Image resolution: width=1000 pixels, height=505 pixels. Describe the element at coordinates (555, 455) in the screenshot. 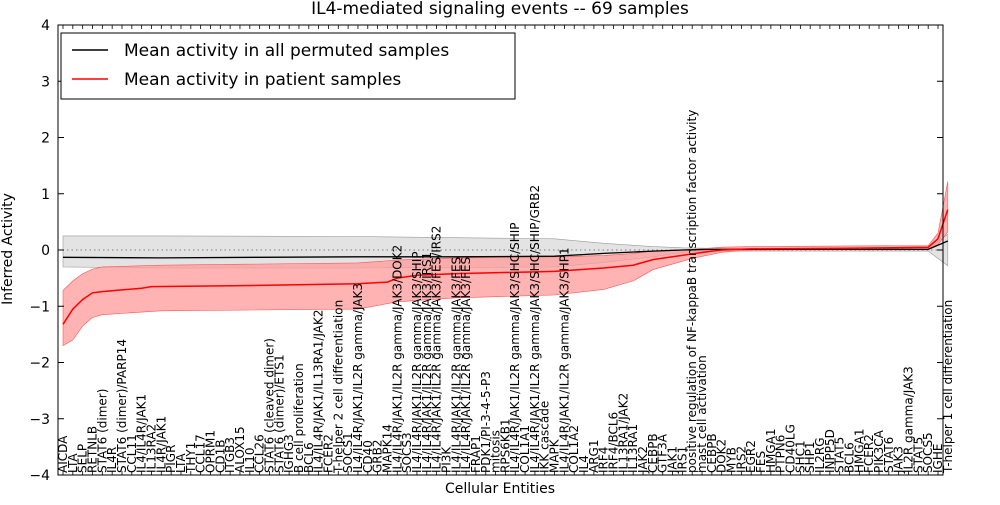

I see `x-tick-label: MAPK` at that location.